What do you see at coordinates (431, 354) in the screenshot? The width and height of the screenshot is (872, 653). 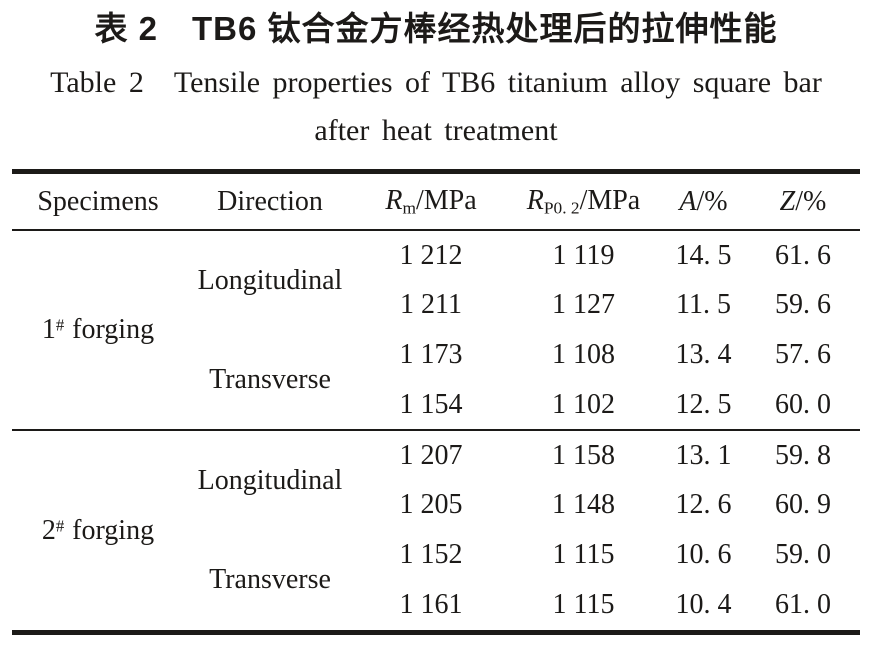 I see `rm-value: 1 173` at bounding box center [431, 354].